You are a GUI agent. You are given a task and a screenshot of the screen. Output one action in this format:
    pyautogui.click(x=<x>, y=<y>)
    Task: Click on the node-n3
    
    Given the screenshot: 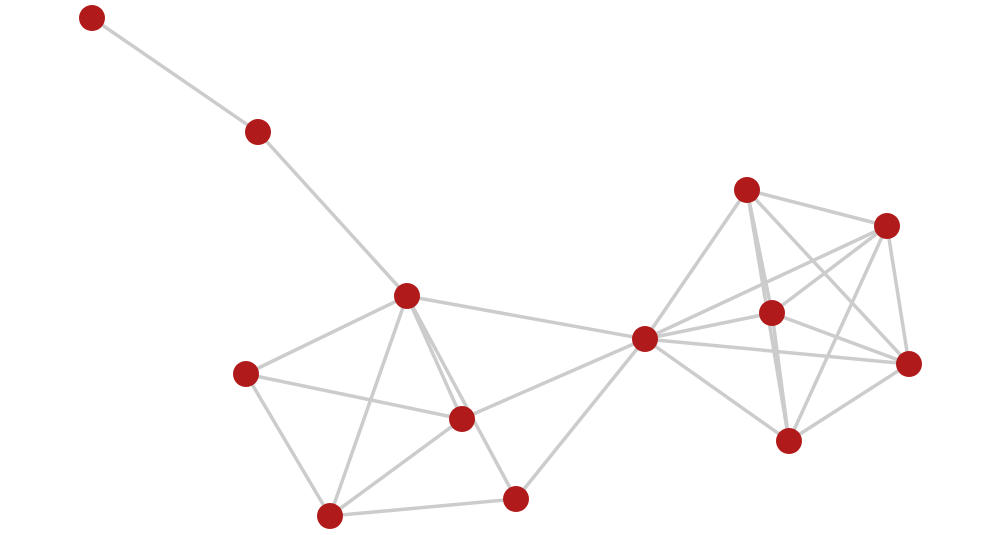 What is the action you would take?
    pyautogui.click(x=407, y=296)
    